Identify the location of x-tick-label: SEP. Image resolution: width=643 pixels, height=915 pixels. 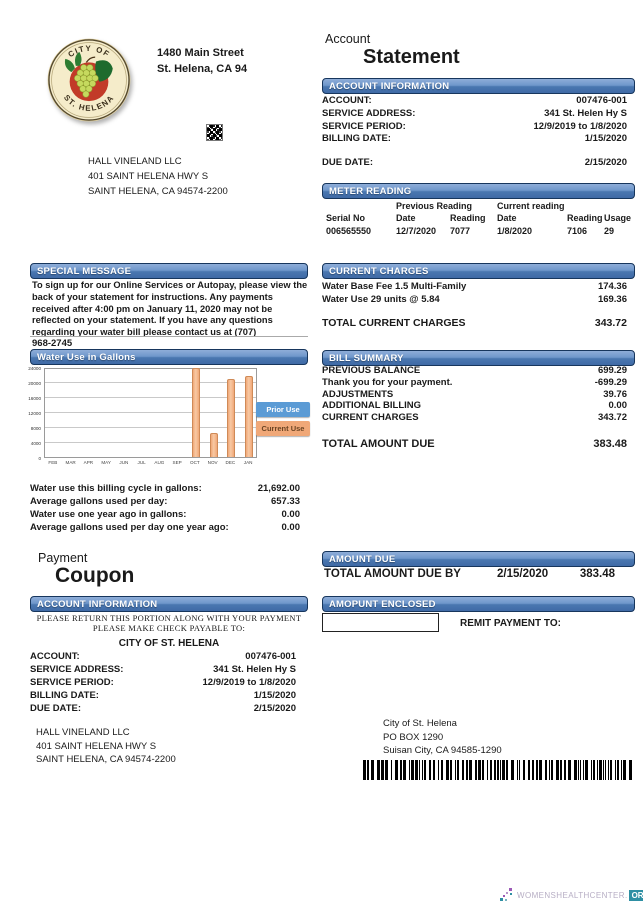
(177, 462).